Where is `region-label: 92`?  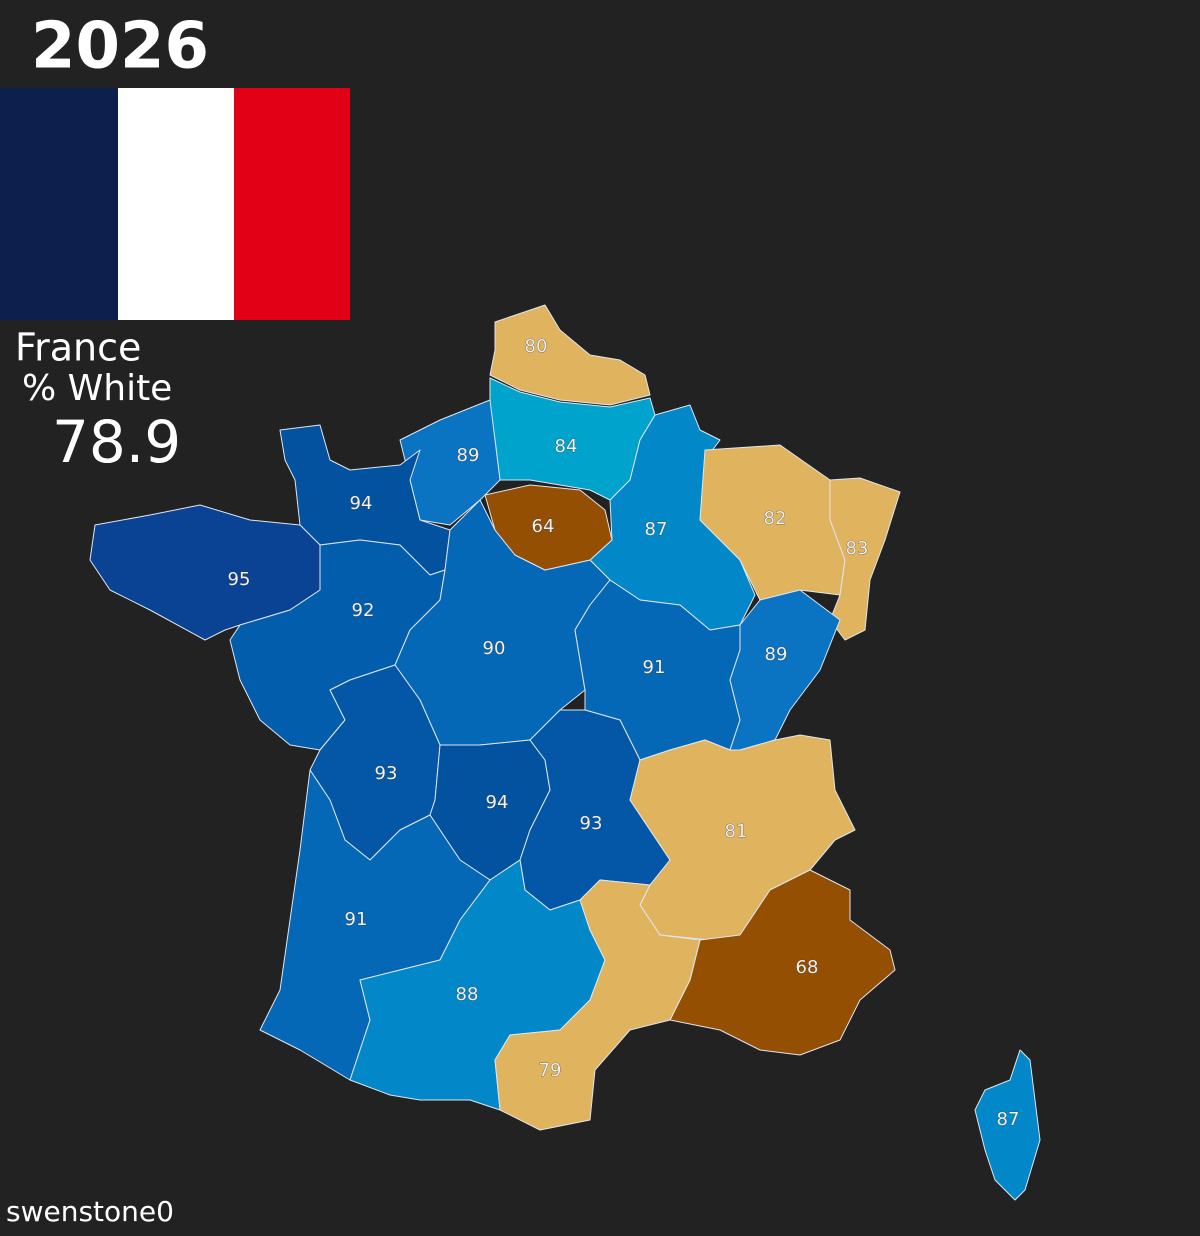
region-label: 92 is located at coordinates (363, 610).